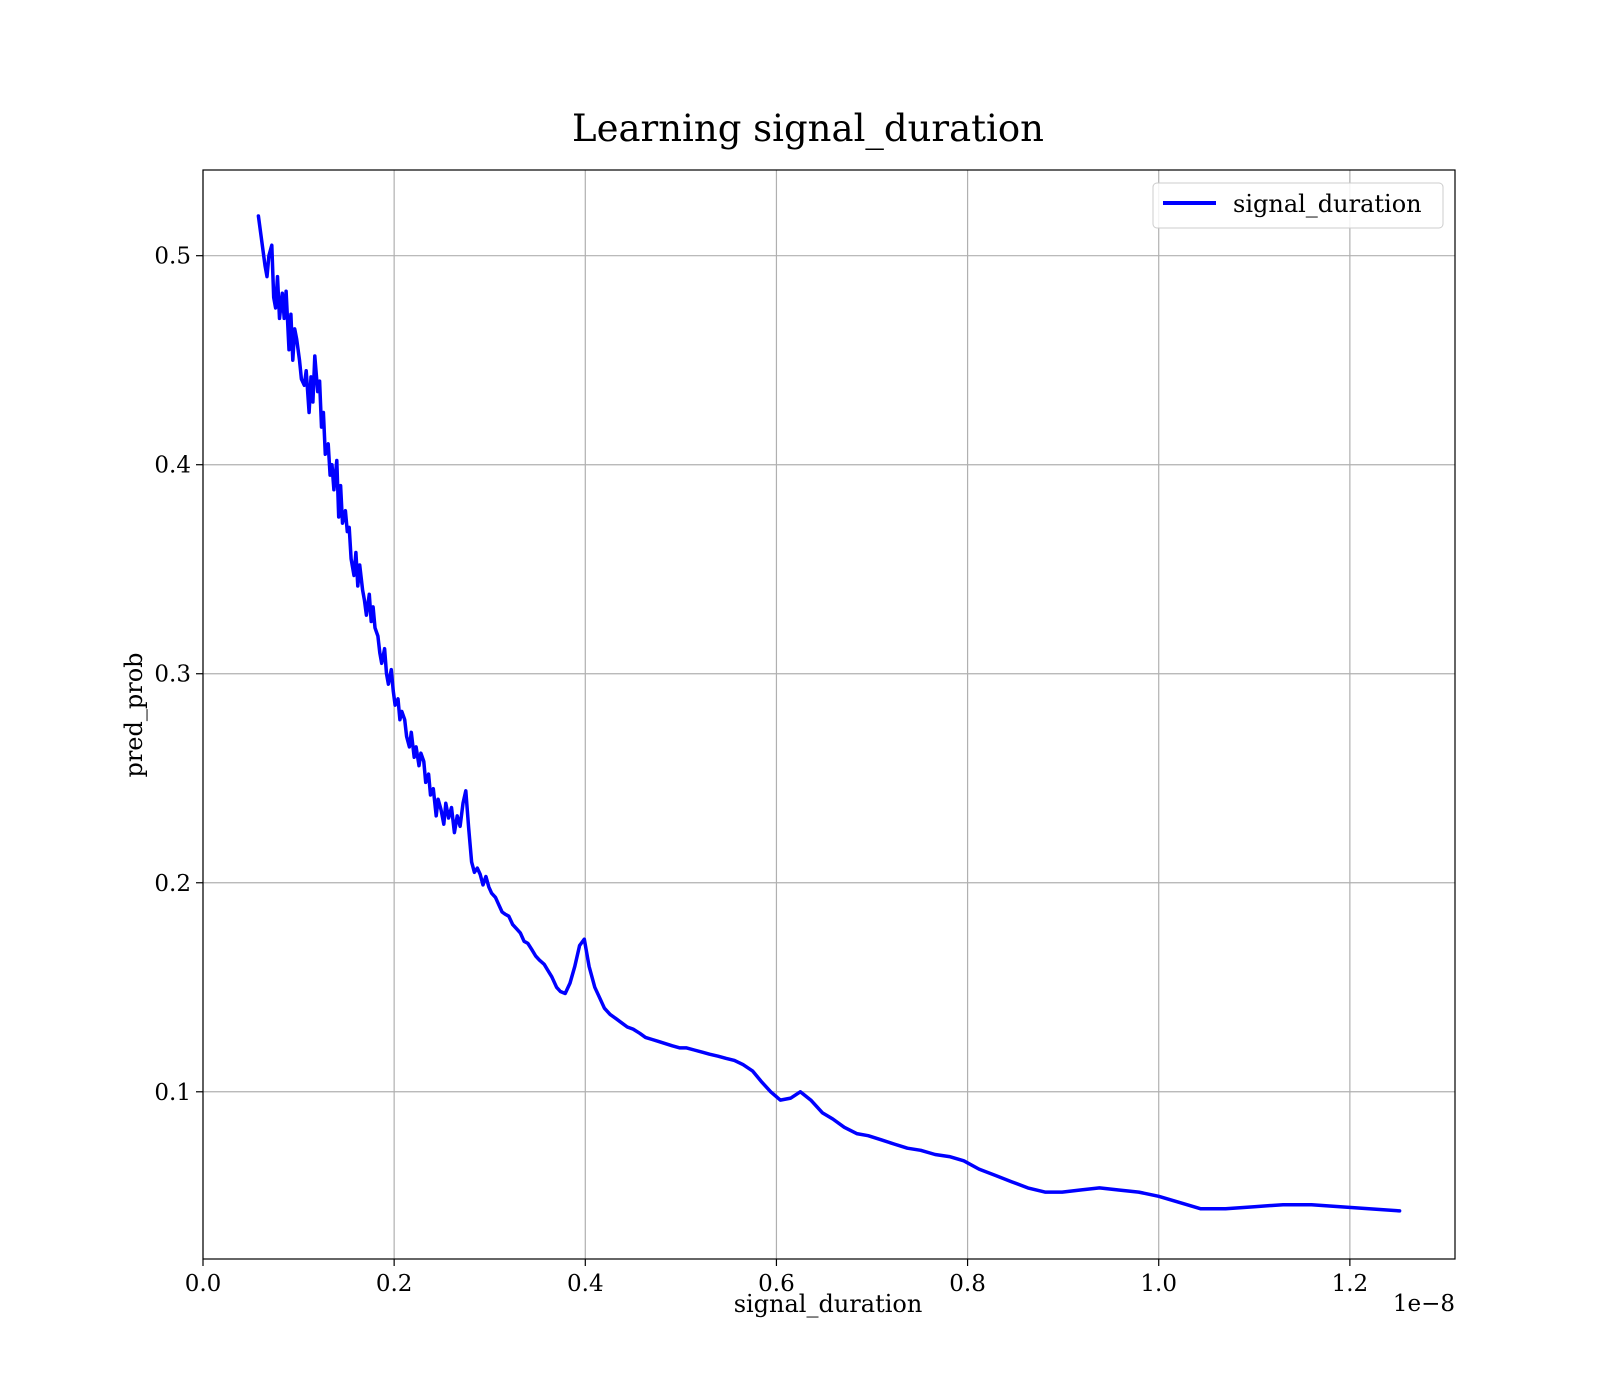 The width and height of the screenshot is (1600, 1400). I want to click on y-tick-label: 0.2, so click(172, 884).